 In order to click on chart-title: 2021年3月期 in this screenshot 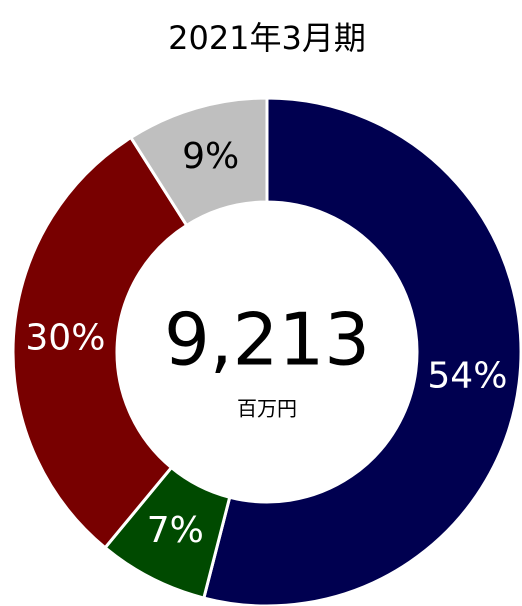, I will do `click(267, 38)`.